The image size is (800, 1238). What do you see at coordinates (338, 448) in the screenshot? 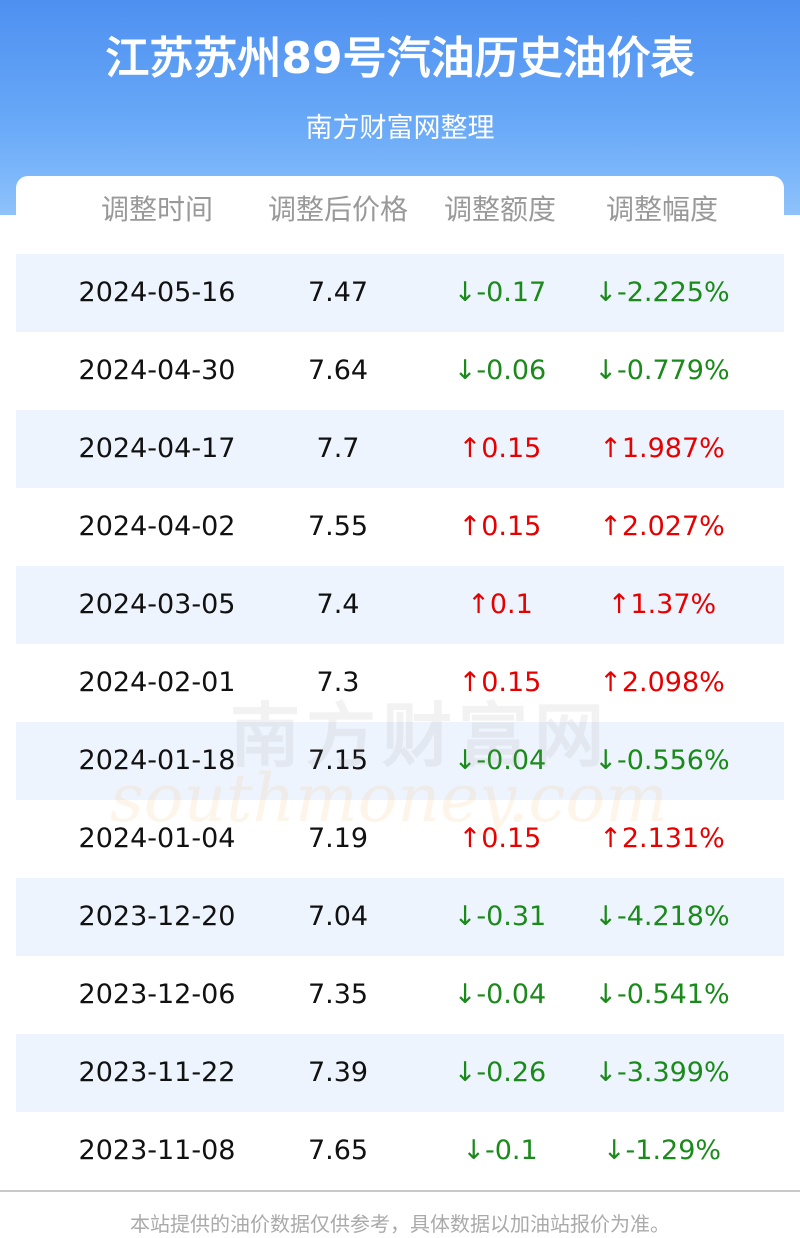
I see `table-cell: 7.7` at bounding box center [338, 448].